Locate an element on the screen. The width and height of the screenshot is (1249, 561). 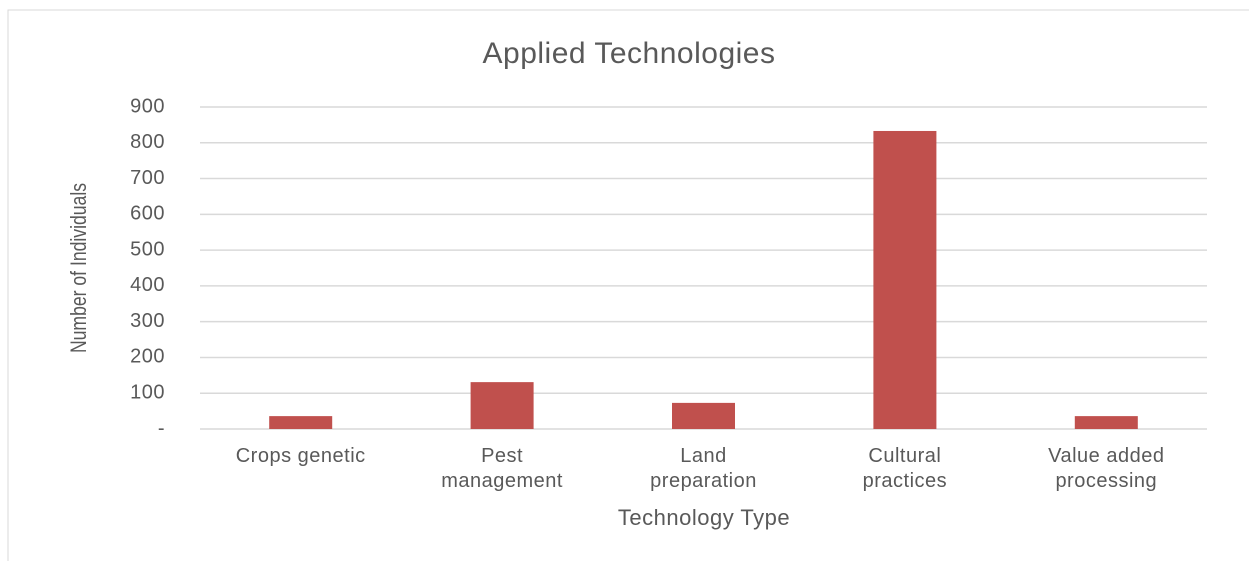
x-tick-label: Value added processing is located at coordinates (1106, 468).